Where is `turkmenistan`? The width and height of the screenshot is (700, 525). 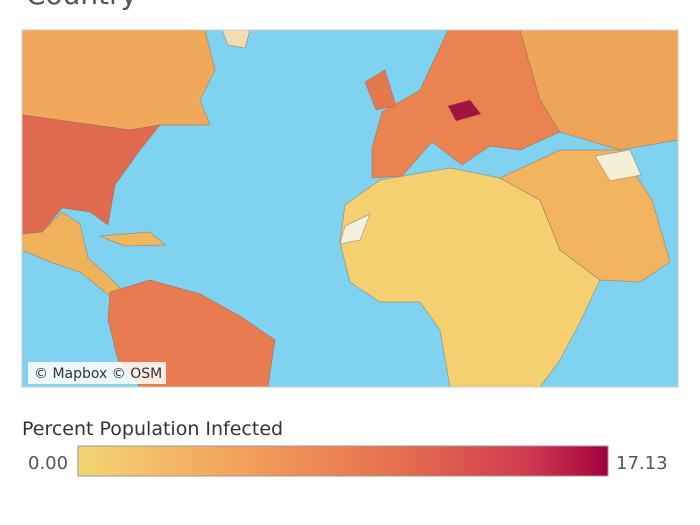
turkmenistan is located at coordinates (618, 165).